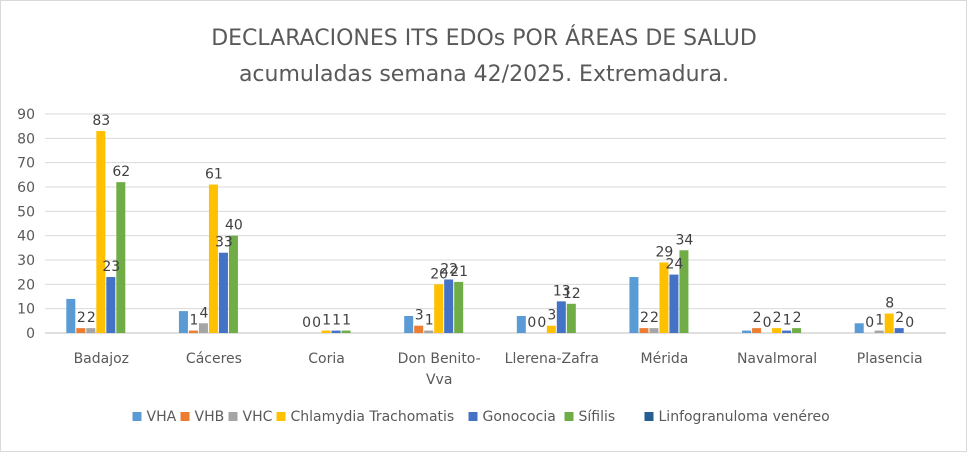 The width and height of the screenshot is (967, 452). Describe the element at coordinates (439, 274) in the screenshot. I see `data-label: 20` at that location.